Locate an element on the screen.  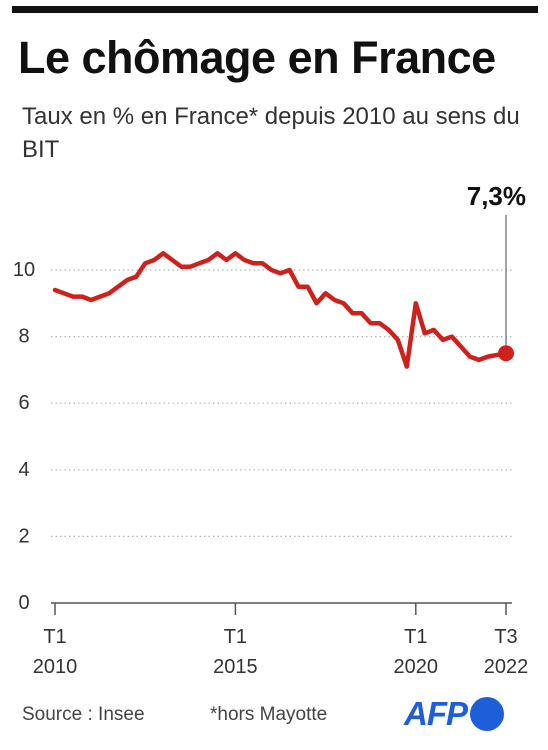
y-tick-label: 2 is located at coordinates (23, 536).